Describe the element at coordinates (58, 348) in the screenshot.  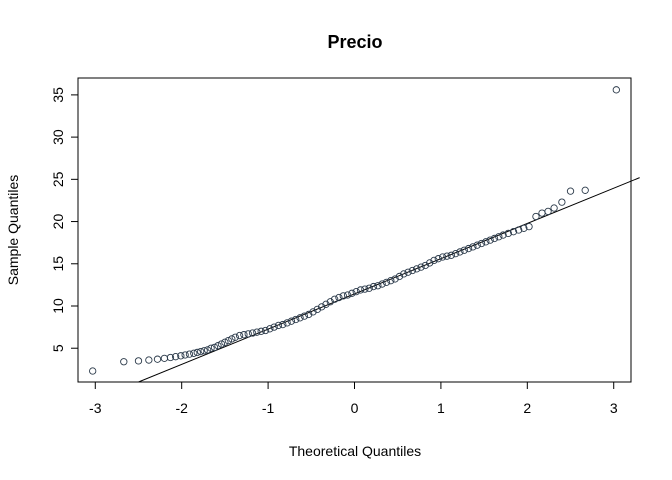
I see `y-tick-label: 5` at that location.